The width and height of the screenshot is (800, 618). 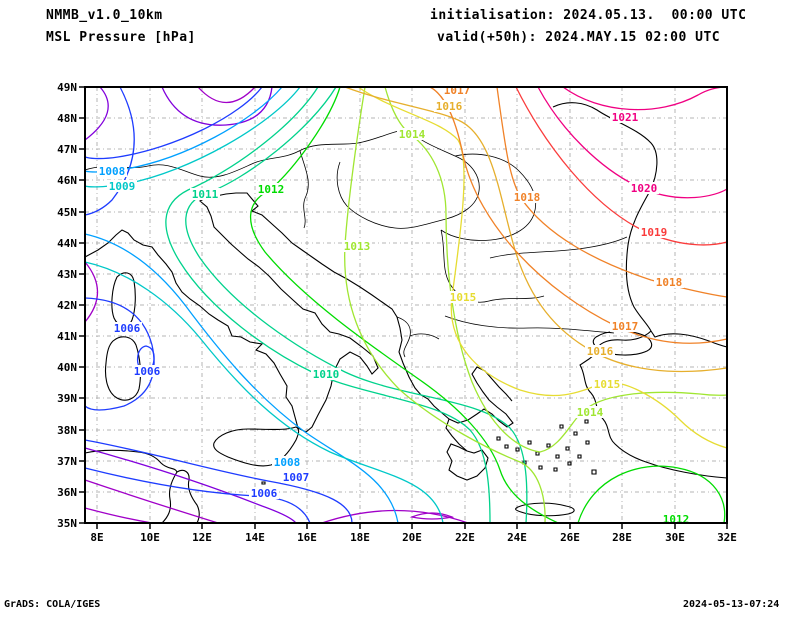 What do you see at coordinates (67, 274) in the screenshot?
I see `lat-axis-label: 43N` at bounding box center [67, 274].